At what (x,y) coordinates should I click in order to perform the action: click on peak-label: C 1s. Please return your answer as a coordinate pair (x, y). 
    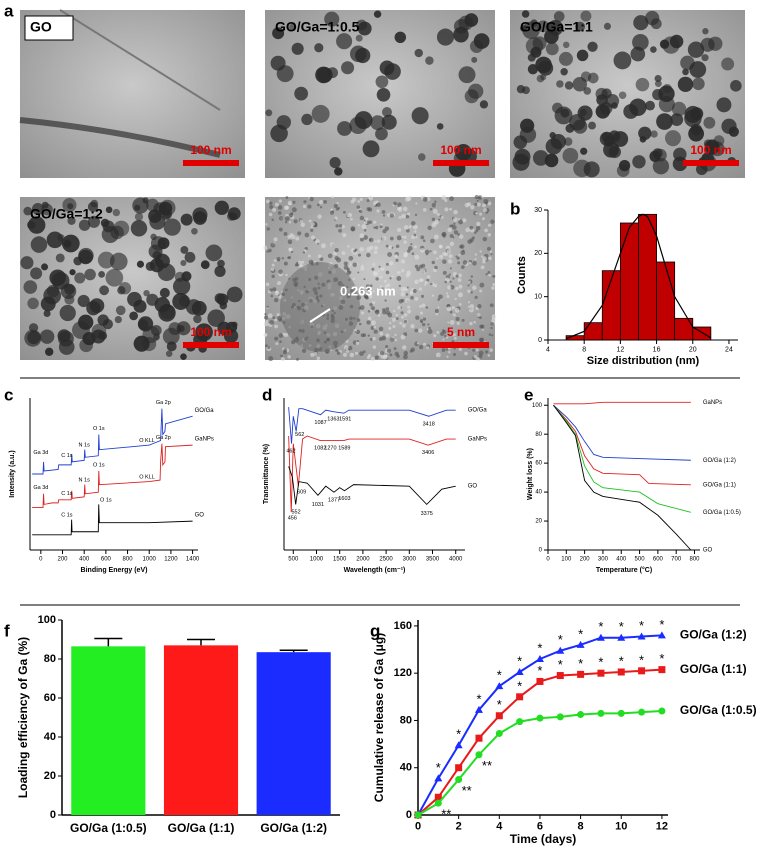
    Looking at the image, I should click on (67, 456).